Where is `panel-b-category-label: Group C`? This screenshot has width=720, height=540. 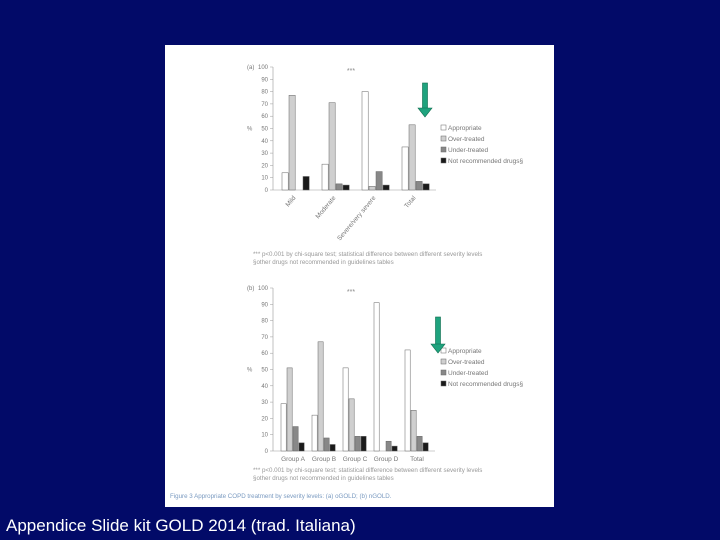 panel-b-category-label: Group C is located at coordinates (355, 459).